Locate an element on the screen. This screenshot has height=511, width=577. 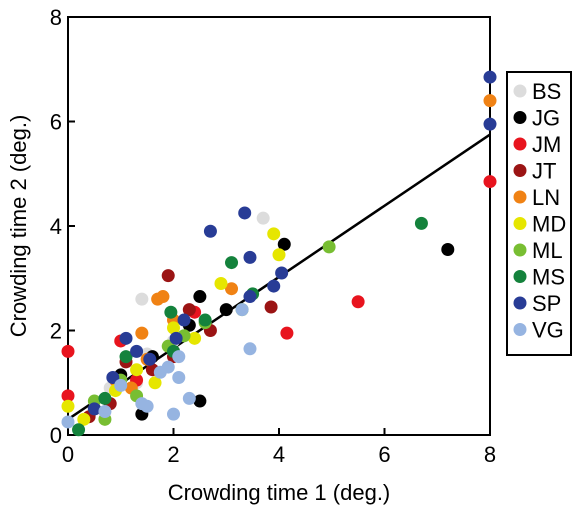
x-tick-label: 4 is located at coordinates (279, 454).